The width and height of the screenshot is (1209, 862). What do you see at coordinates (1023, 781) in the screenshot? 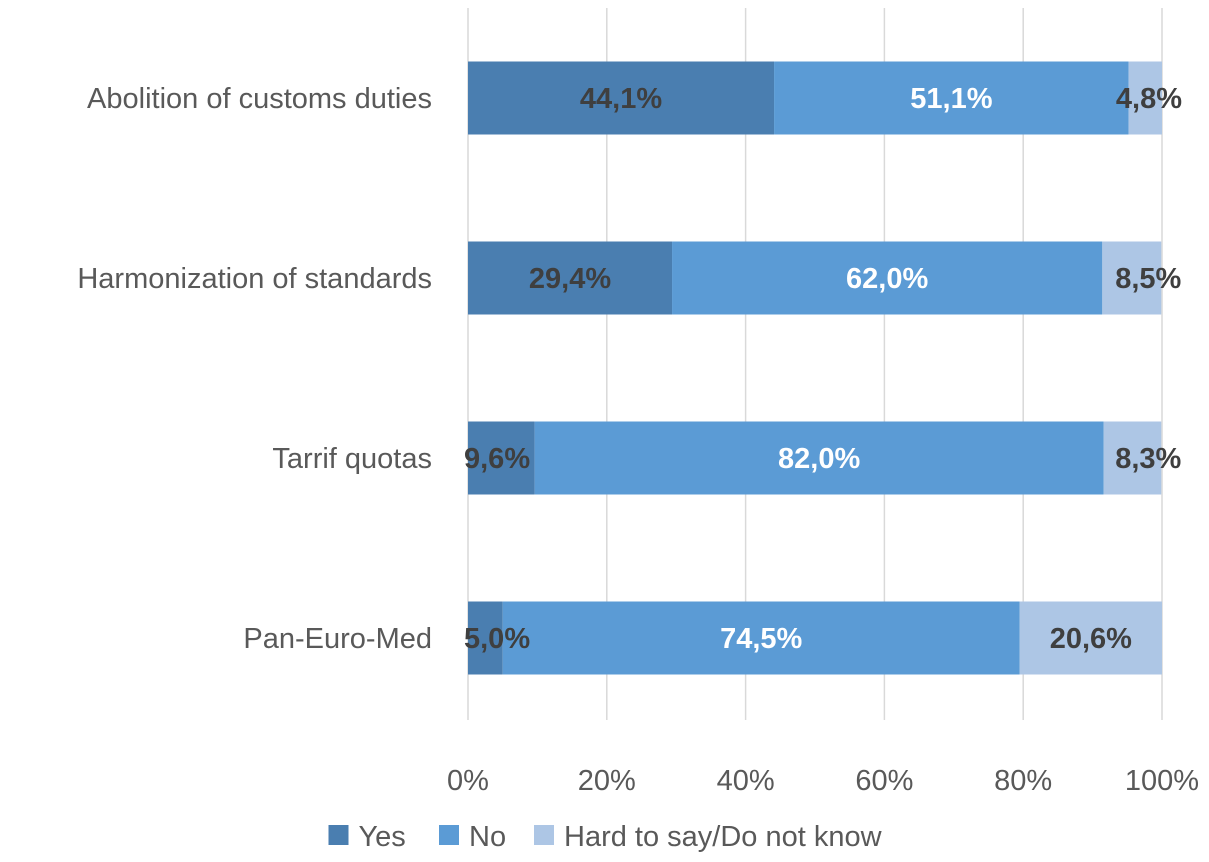
I see `x-tick-label: 80%` at bounding box center [1023, 781].